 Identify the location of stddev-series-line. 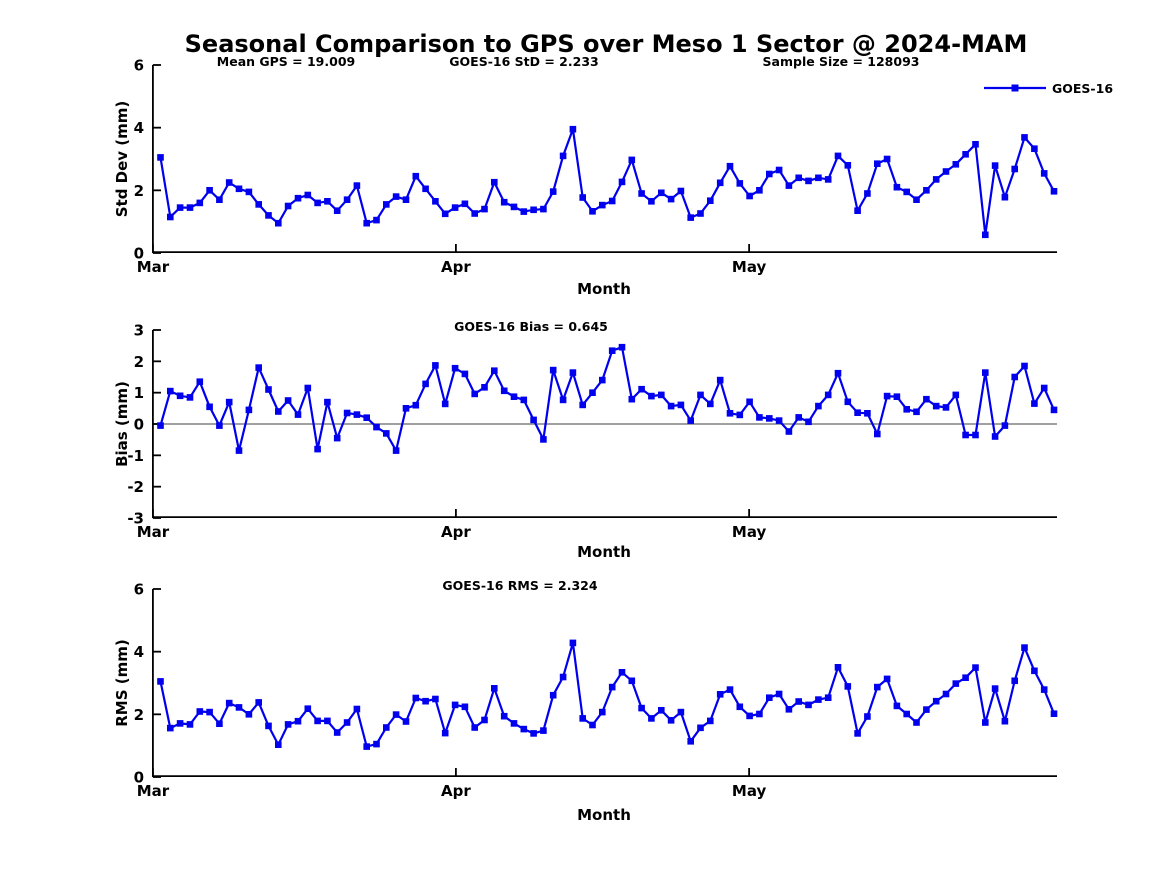
(607, 182).